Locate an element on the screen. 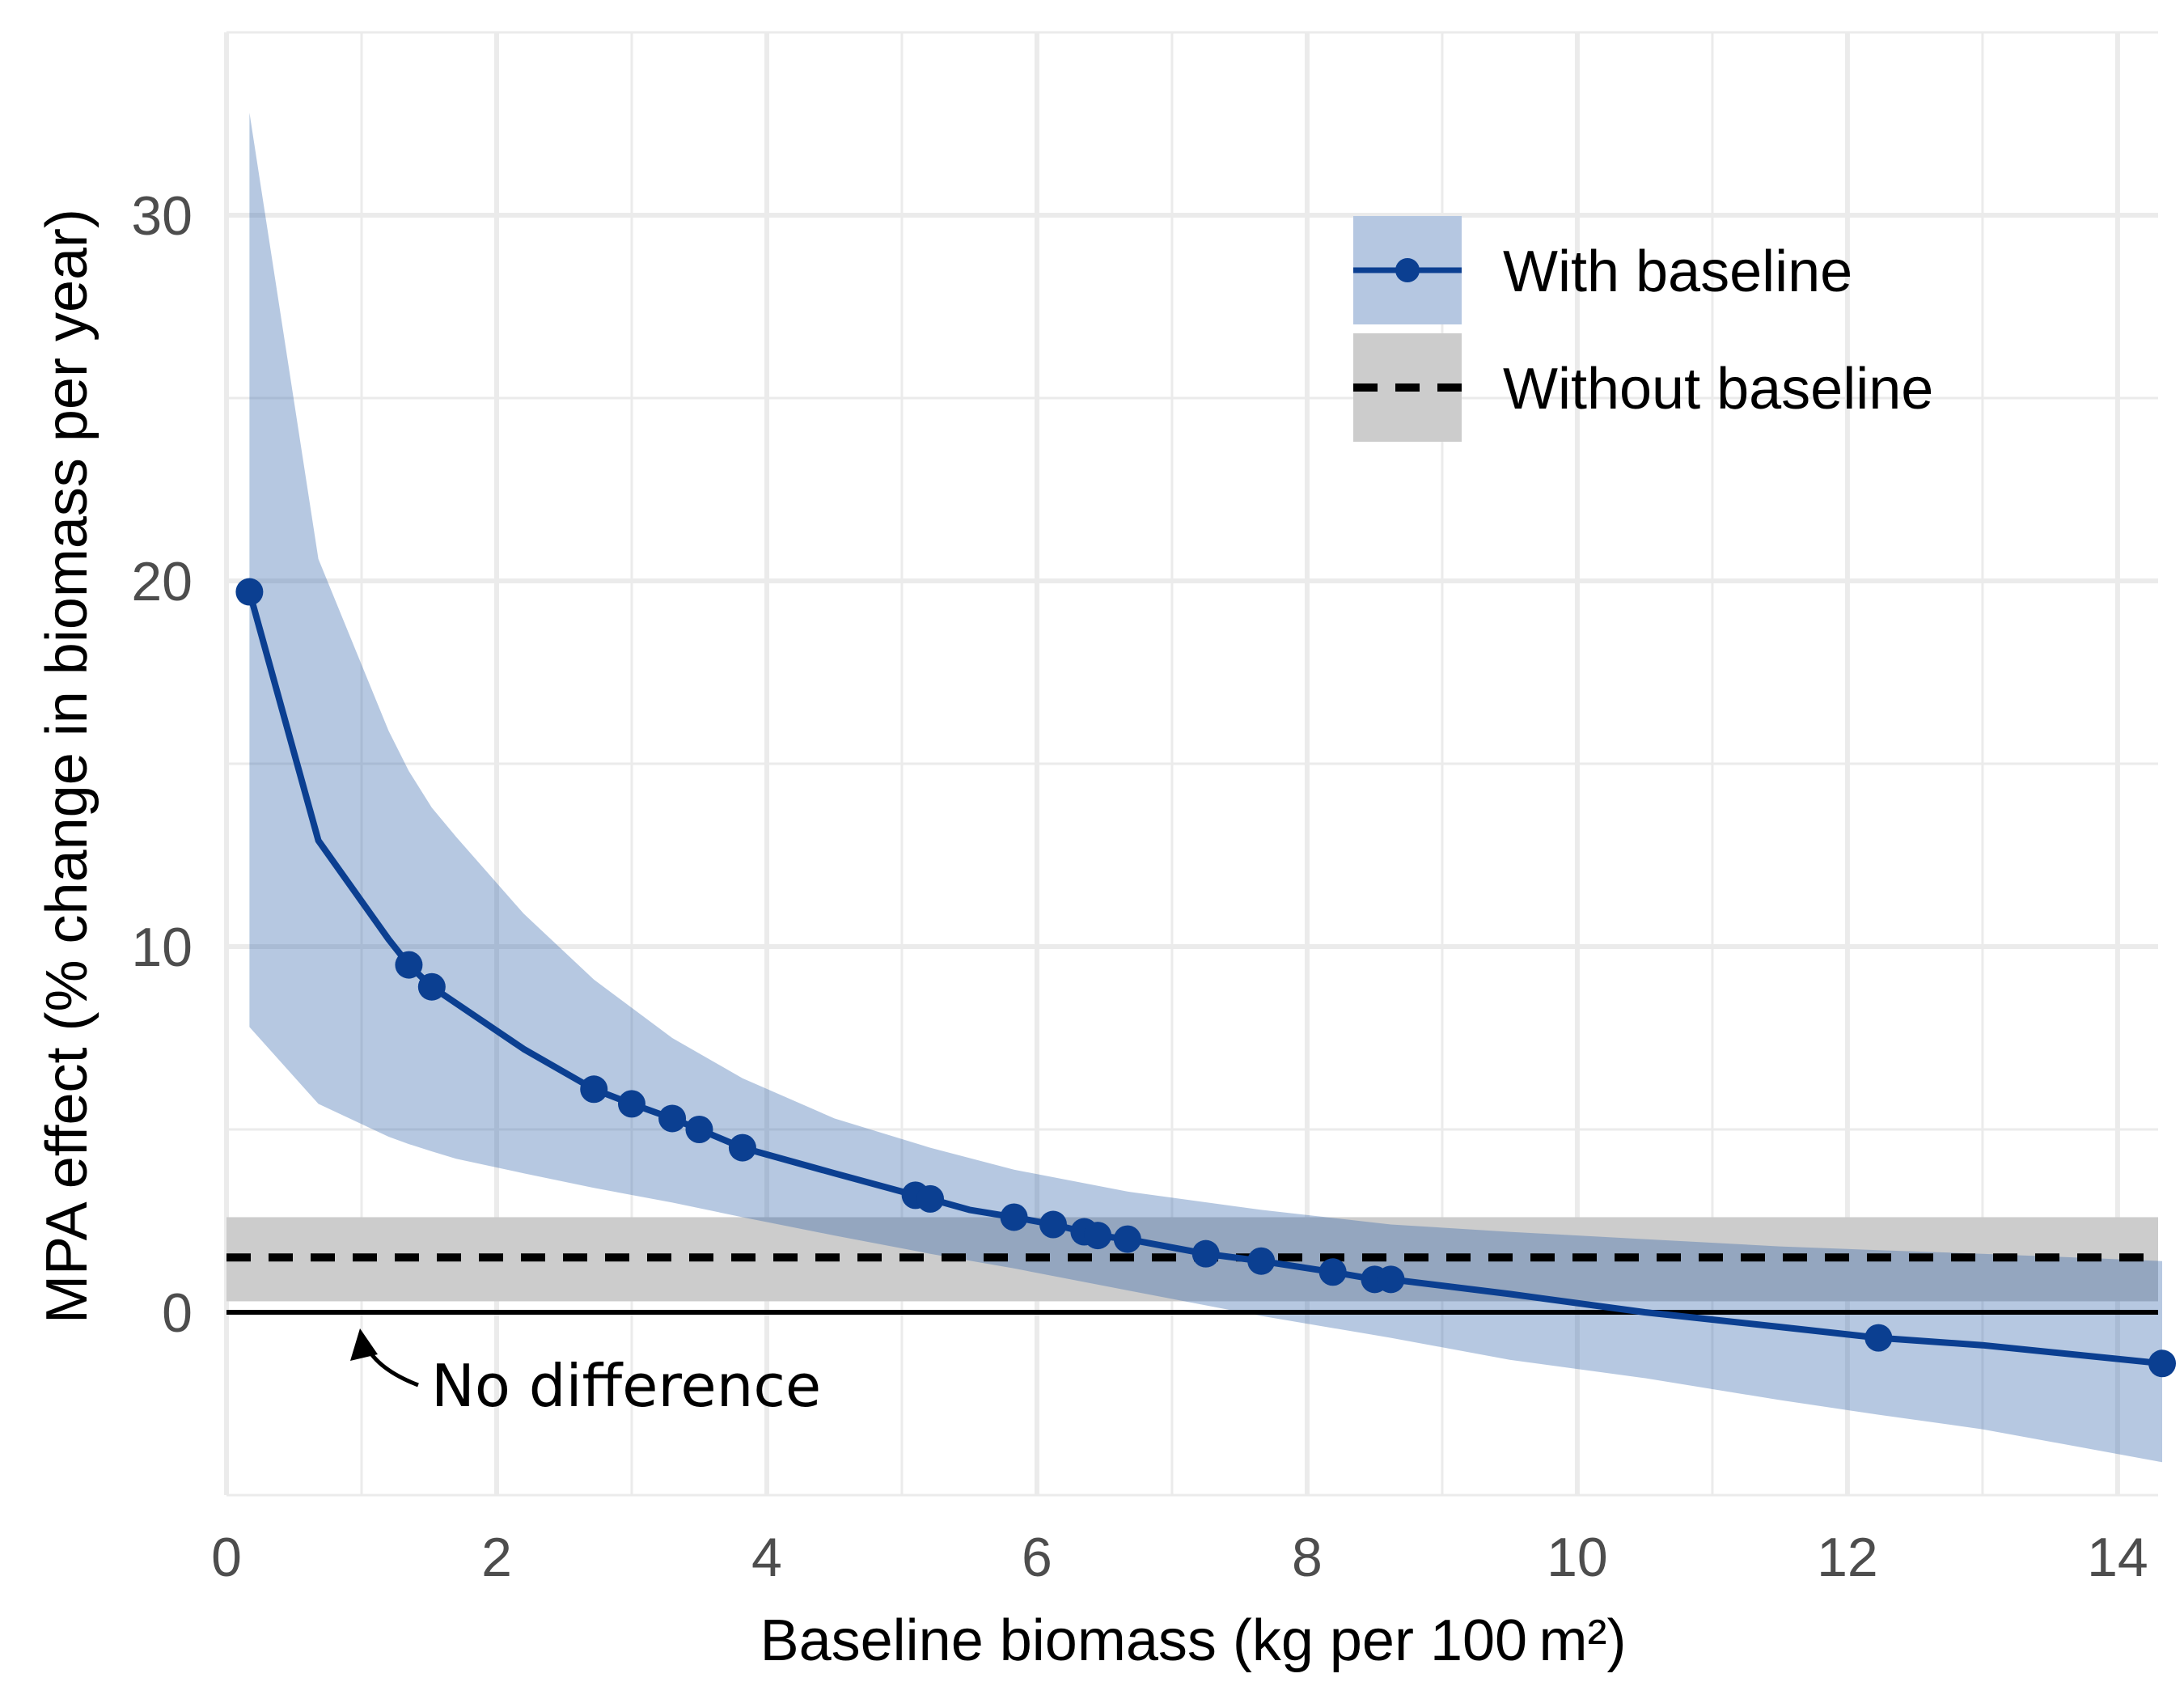 Image resolution: width=2184 pixels, height=1699 pixels. x-axis-title: Baseline biomass (kg per 100 m²) is located at coordinates (1193, 1640).